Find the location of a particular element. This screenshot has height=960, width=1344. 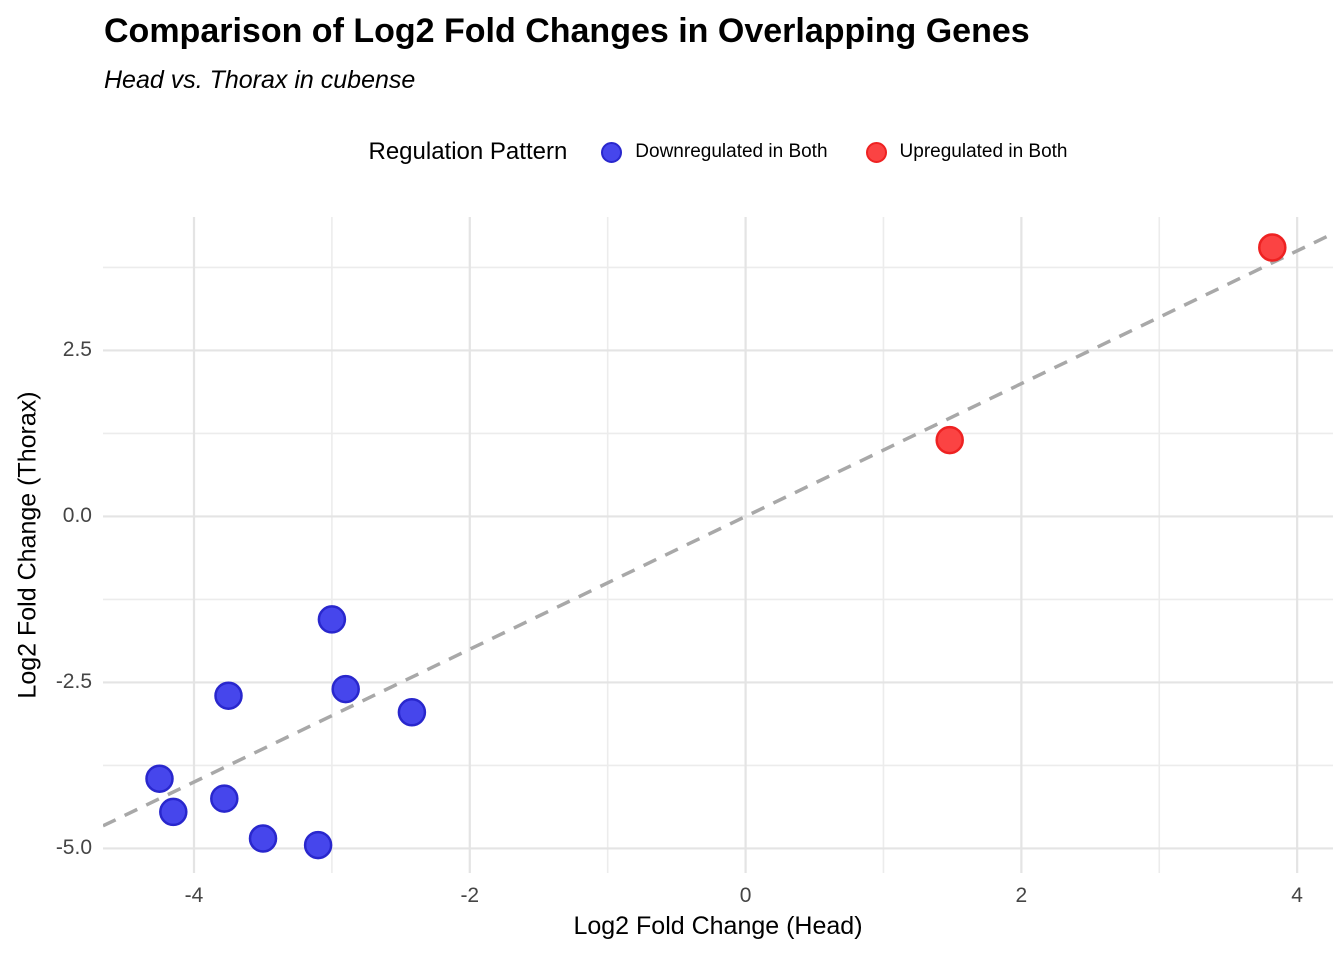

x-tick-label: 0 is located at coordinates (745, 895).